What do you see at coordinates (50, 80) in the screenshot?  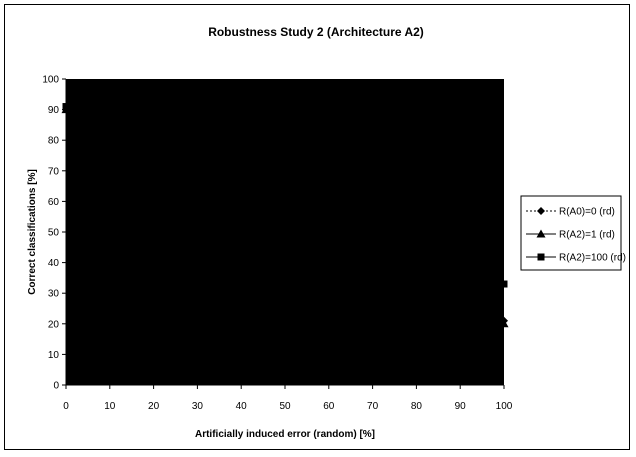 I see `y-tick-label: 100` at bounding box center [50, 80].